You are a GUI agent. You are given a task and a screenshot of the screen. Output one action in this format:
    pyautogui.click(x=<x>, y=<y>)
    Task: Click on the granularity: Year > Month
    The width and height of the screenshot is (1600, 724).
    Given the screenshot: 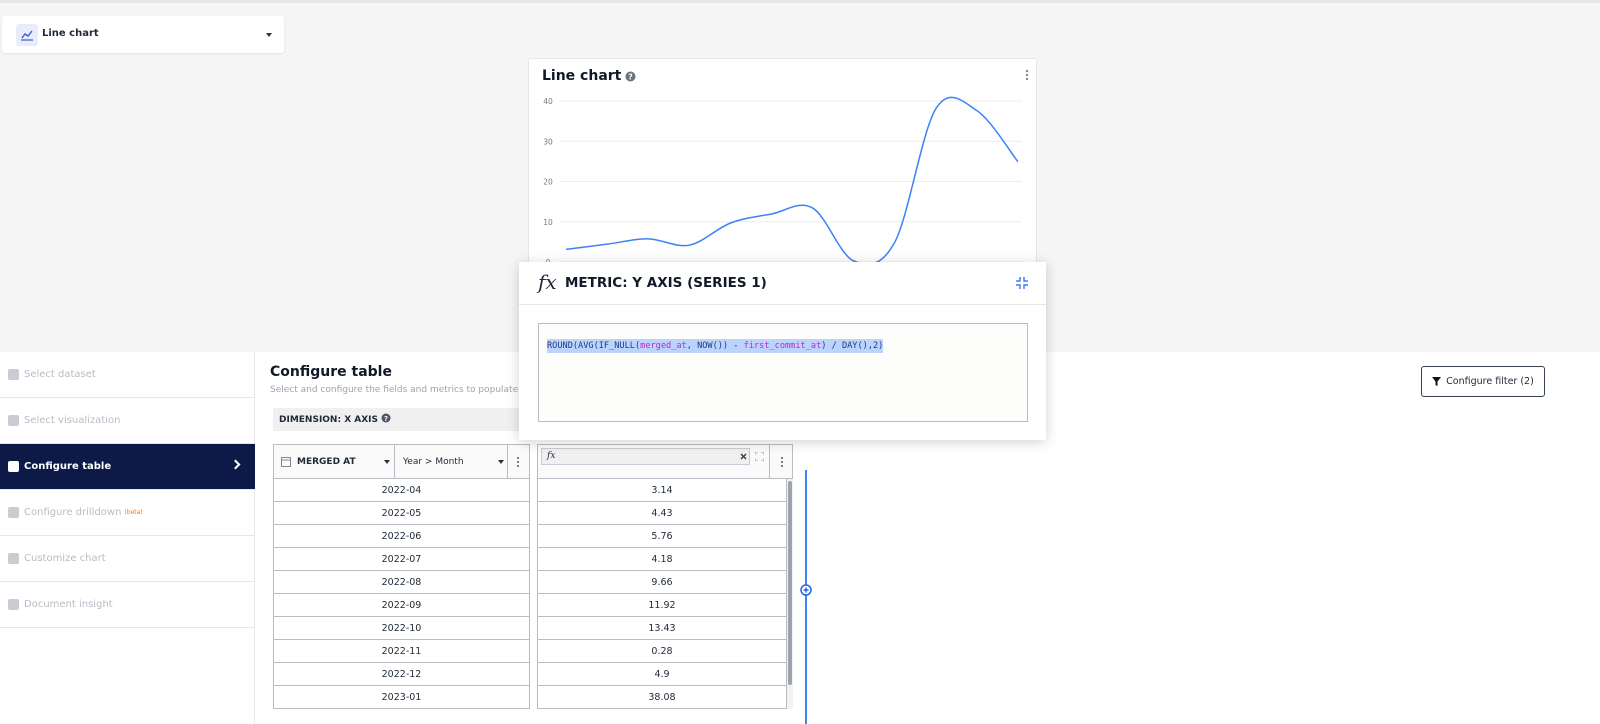 What is the action you would take?
    pyautogui.click(x=433, y=462)
    